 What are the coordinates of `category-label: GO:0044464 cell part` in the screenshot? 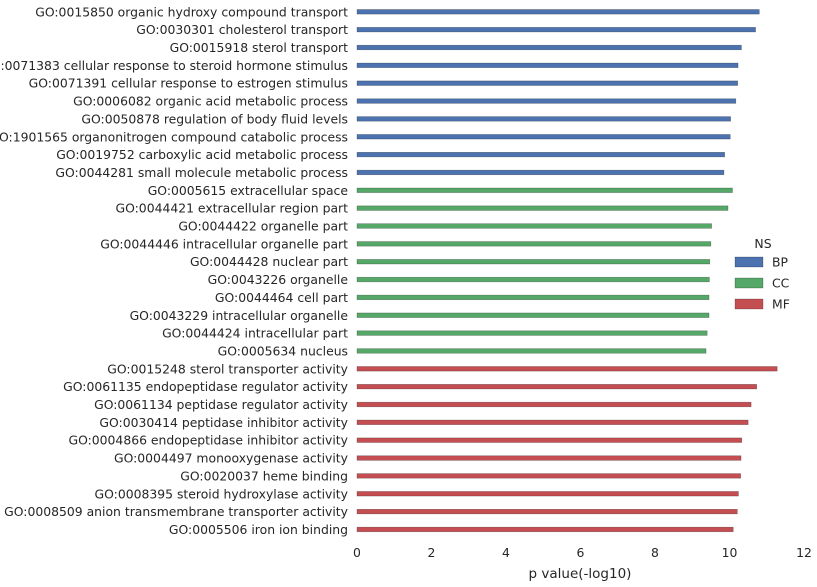 It's located at (281, 297).